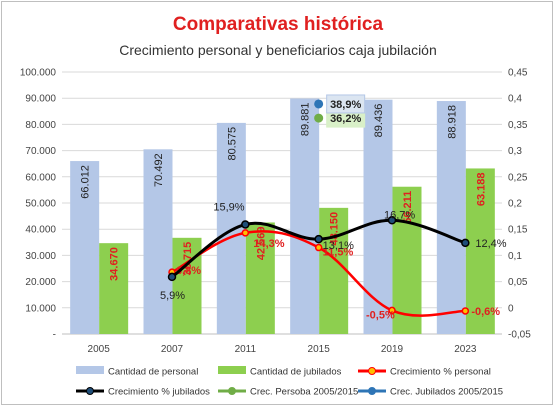 This screenshot has width=556, height=408. I want to click on bar-value-label: 80.575, so click(232, 144).